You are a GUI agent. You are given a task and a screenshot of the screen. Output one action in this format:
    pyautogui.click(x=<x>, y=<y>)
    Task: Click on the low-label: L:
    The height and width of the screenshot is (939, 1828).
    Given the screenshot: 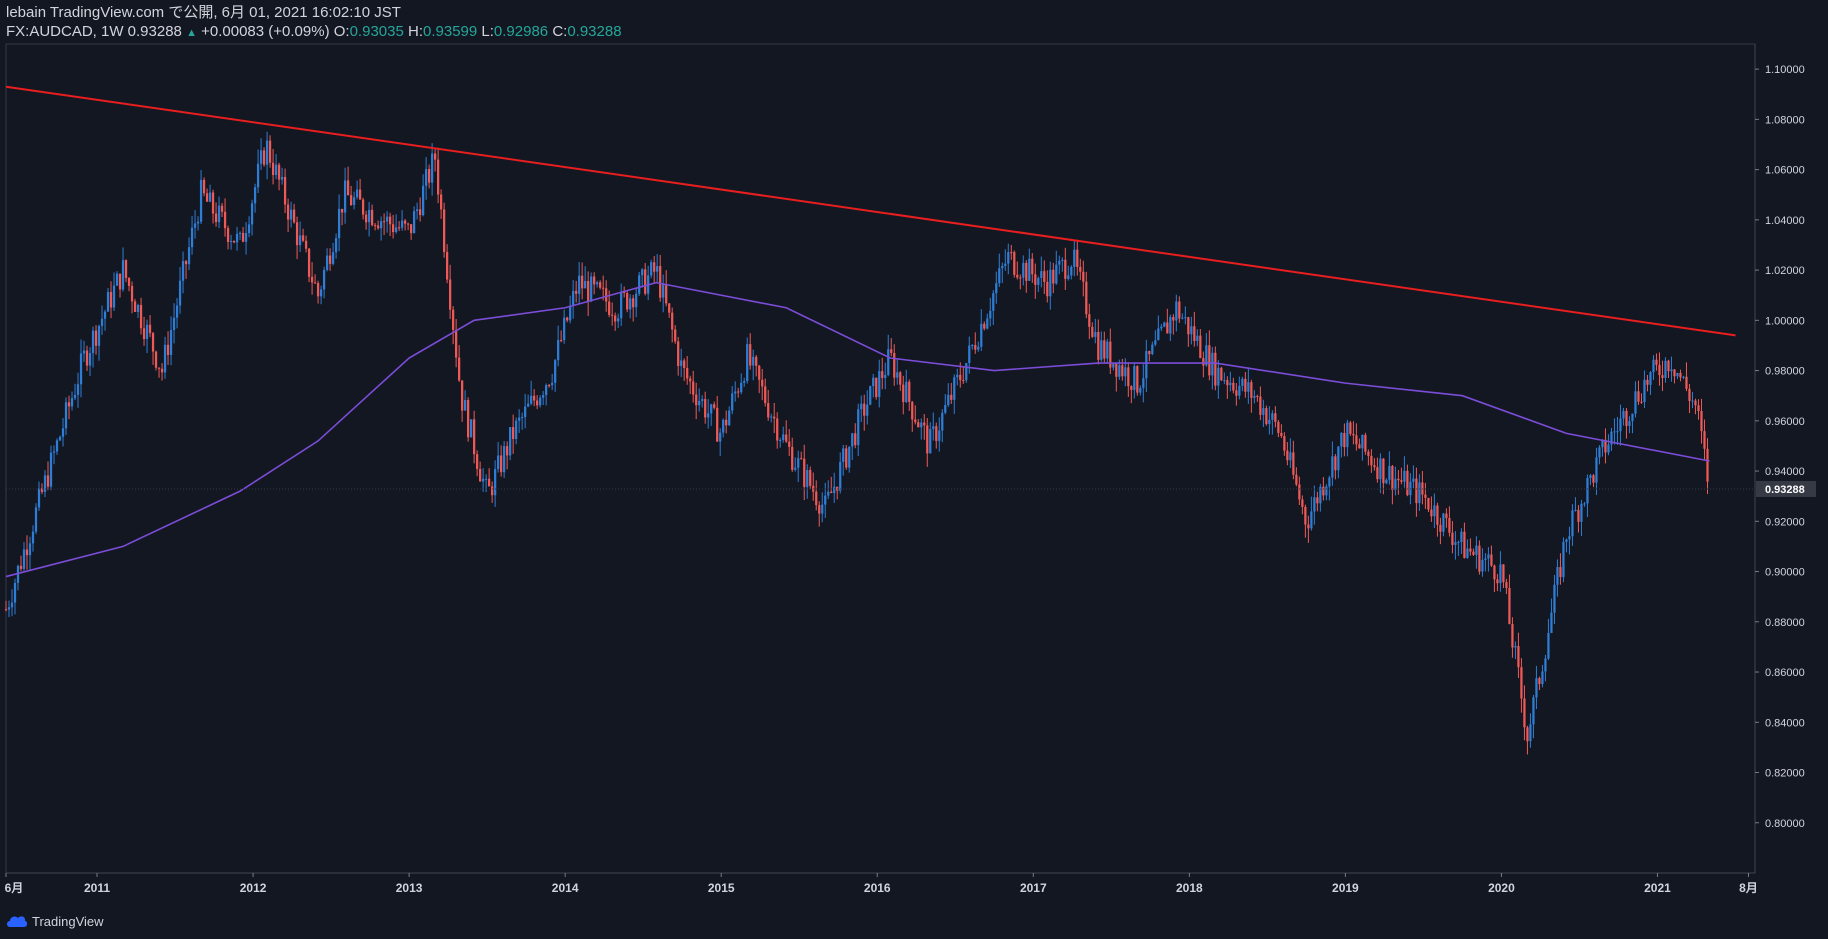 What is the action you would take?
    pyautogui.click(x=487, y=31)
    